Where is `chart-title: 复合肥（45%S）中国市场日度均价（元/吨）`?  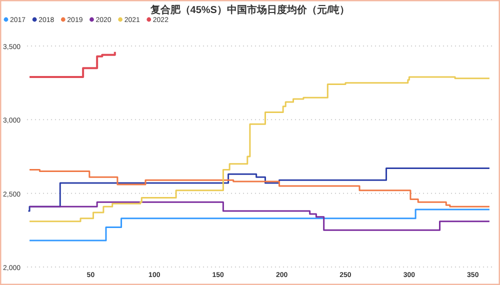 chart-title: 复合肥（45%S）中国市场日度均价（元/吨） is located at coordinates (249, 10).